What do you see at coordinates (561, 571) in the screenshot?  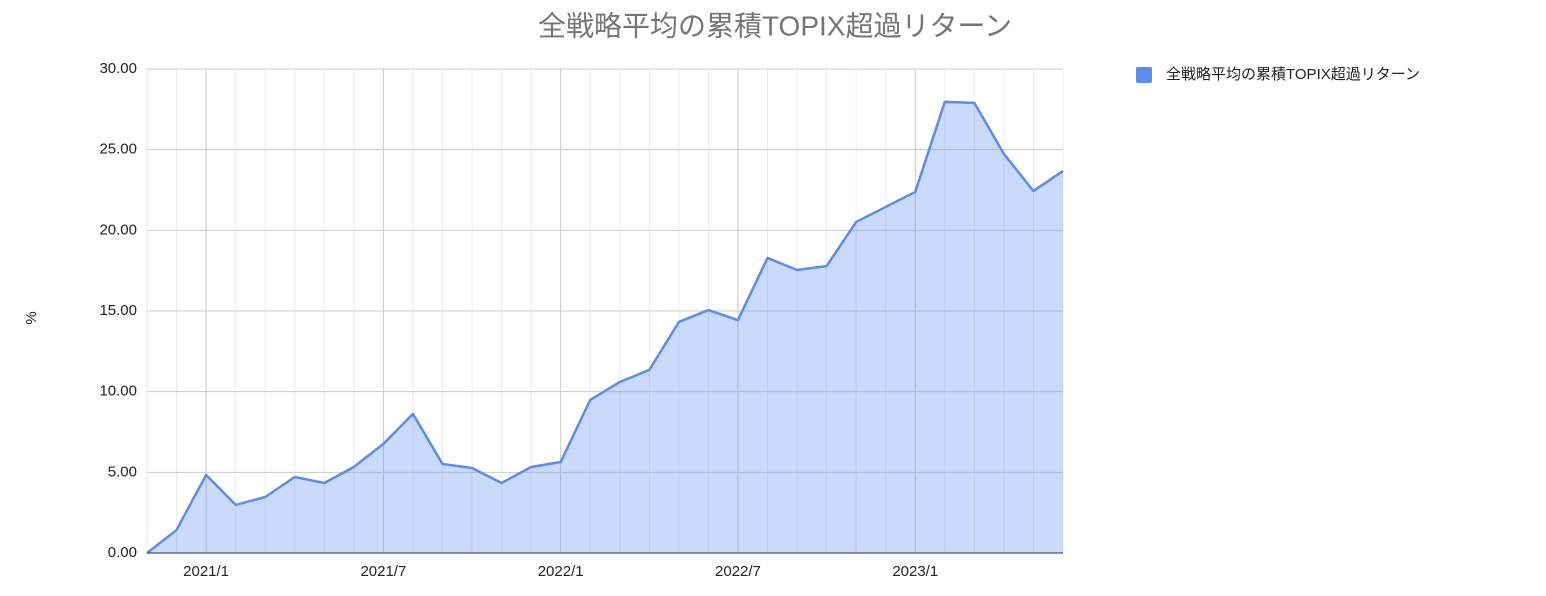 I see `x-tick-label: 2022/1` at bounding box center [561, 571].